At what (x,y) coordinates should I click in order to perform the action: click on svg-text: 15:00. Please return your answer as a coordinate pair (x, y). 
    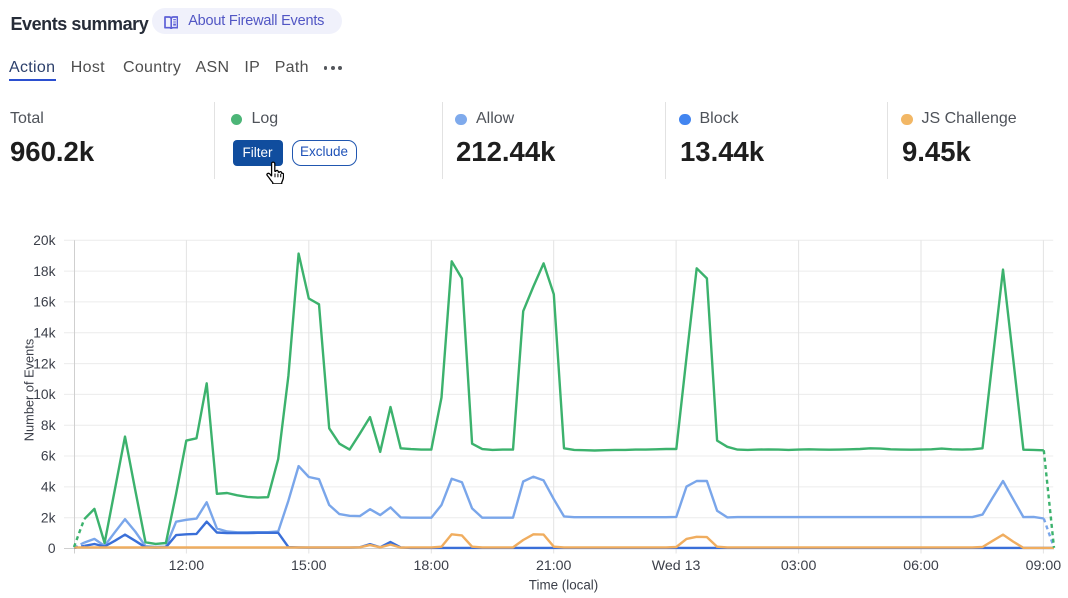
    Looking at the image, I should click on (309, 566).